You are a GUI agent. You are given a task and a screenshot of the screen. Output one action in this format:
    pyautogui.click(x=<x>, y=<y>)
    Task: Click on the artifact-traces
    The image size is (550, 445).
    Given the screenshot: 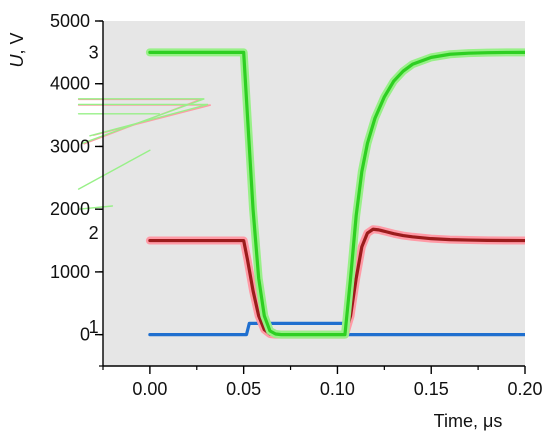 What is the action you would take?
    pyautogui.click(x=144, y=154)
    